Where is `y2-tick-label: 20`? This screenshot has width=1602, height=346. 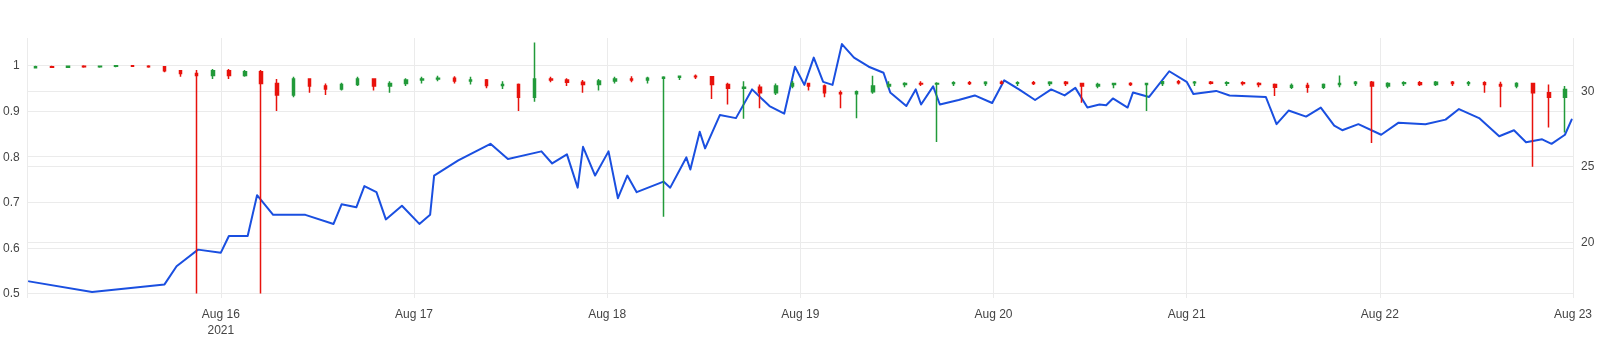
y2-tick-label: 20 is located at coordinates (1588, 242).